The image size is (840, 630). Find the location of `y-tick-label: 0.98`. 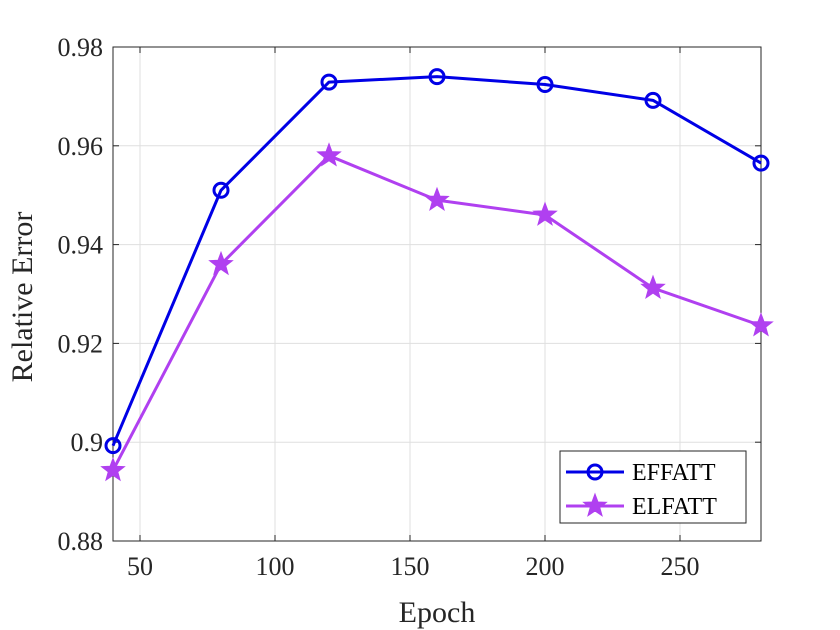

y-tick-label: 0.98 is located at coordinates (81, 47).